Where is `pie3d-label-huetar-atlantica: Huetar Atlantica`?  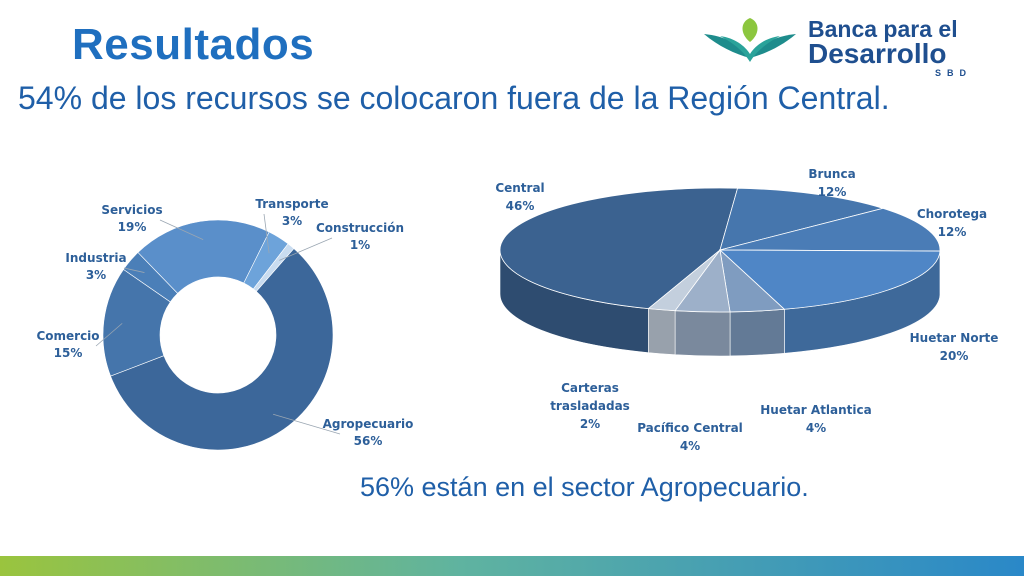 pie3d-label-huetar-atlantica: Huetar Atlantica is located at coordinates (816, 410).